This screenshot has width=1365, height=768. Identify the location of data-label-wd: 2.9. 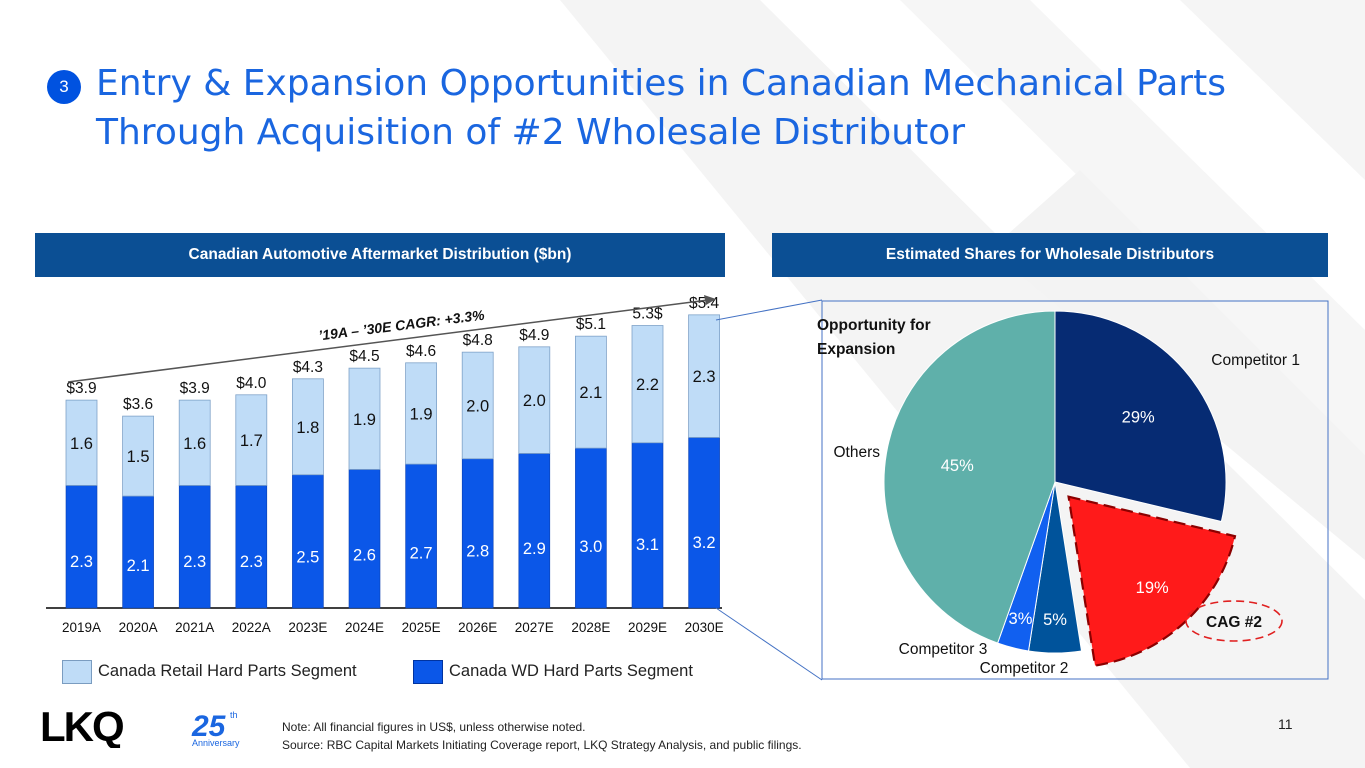
(534, 549).